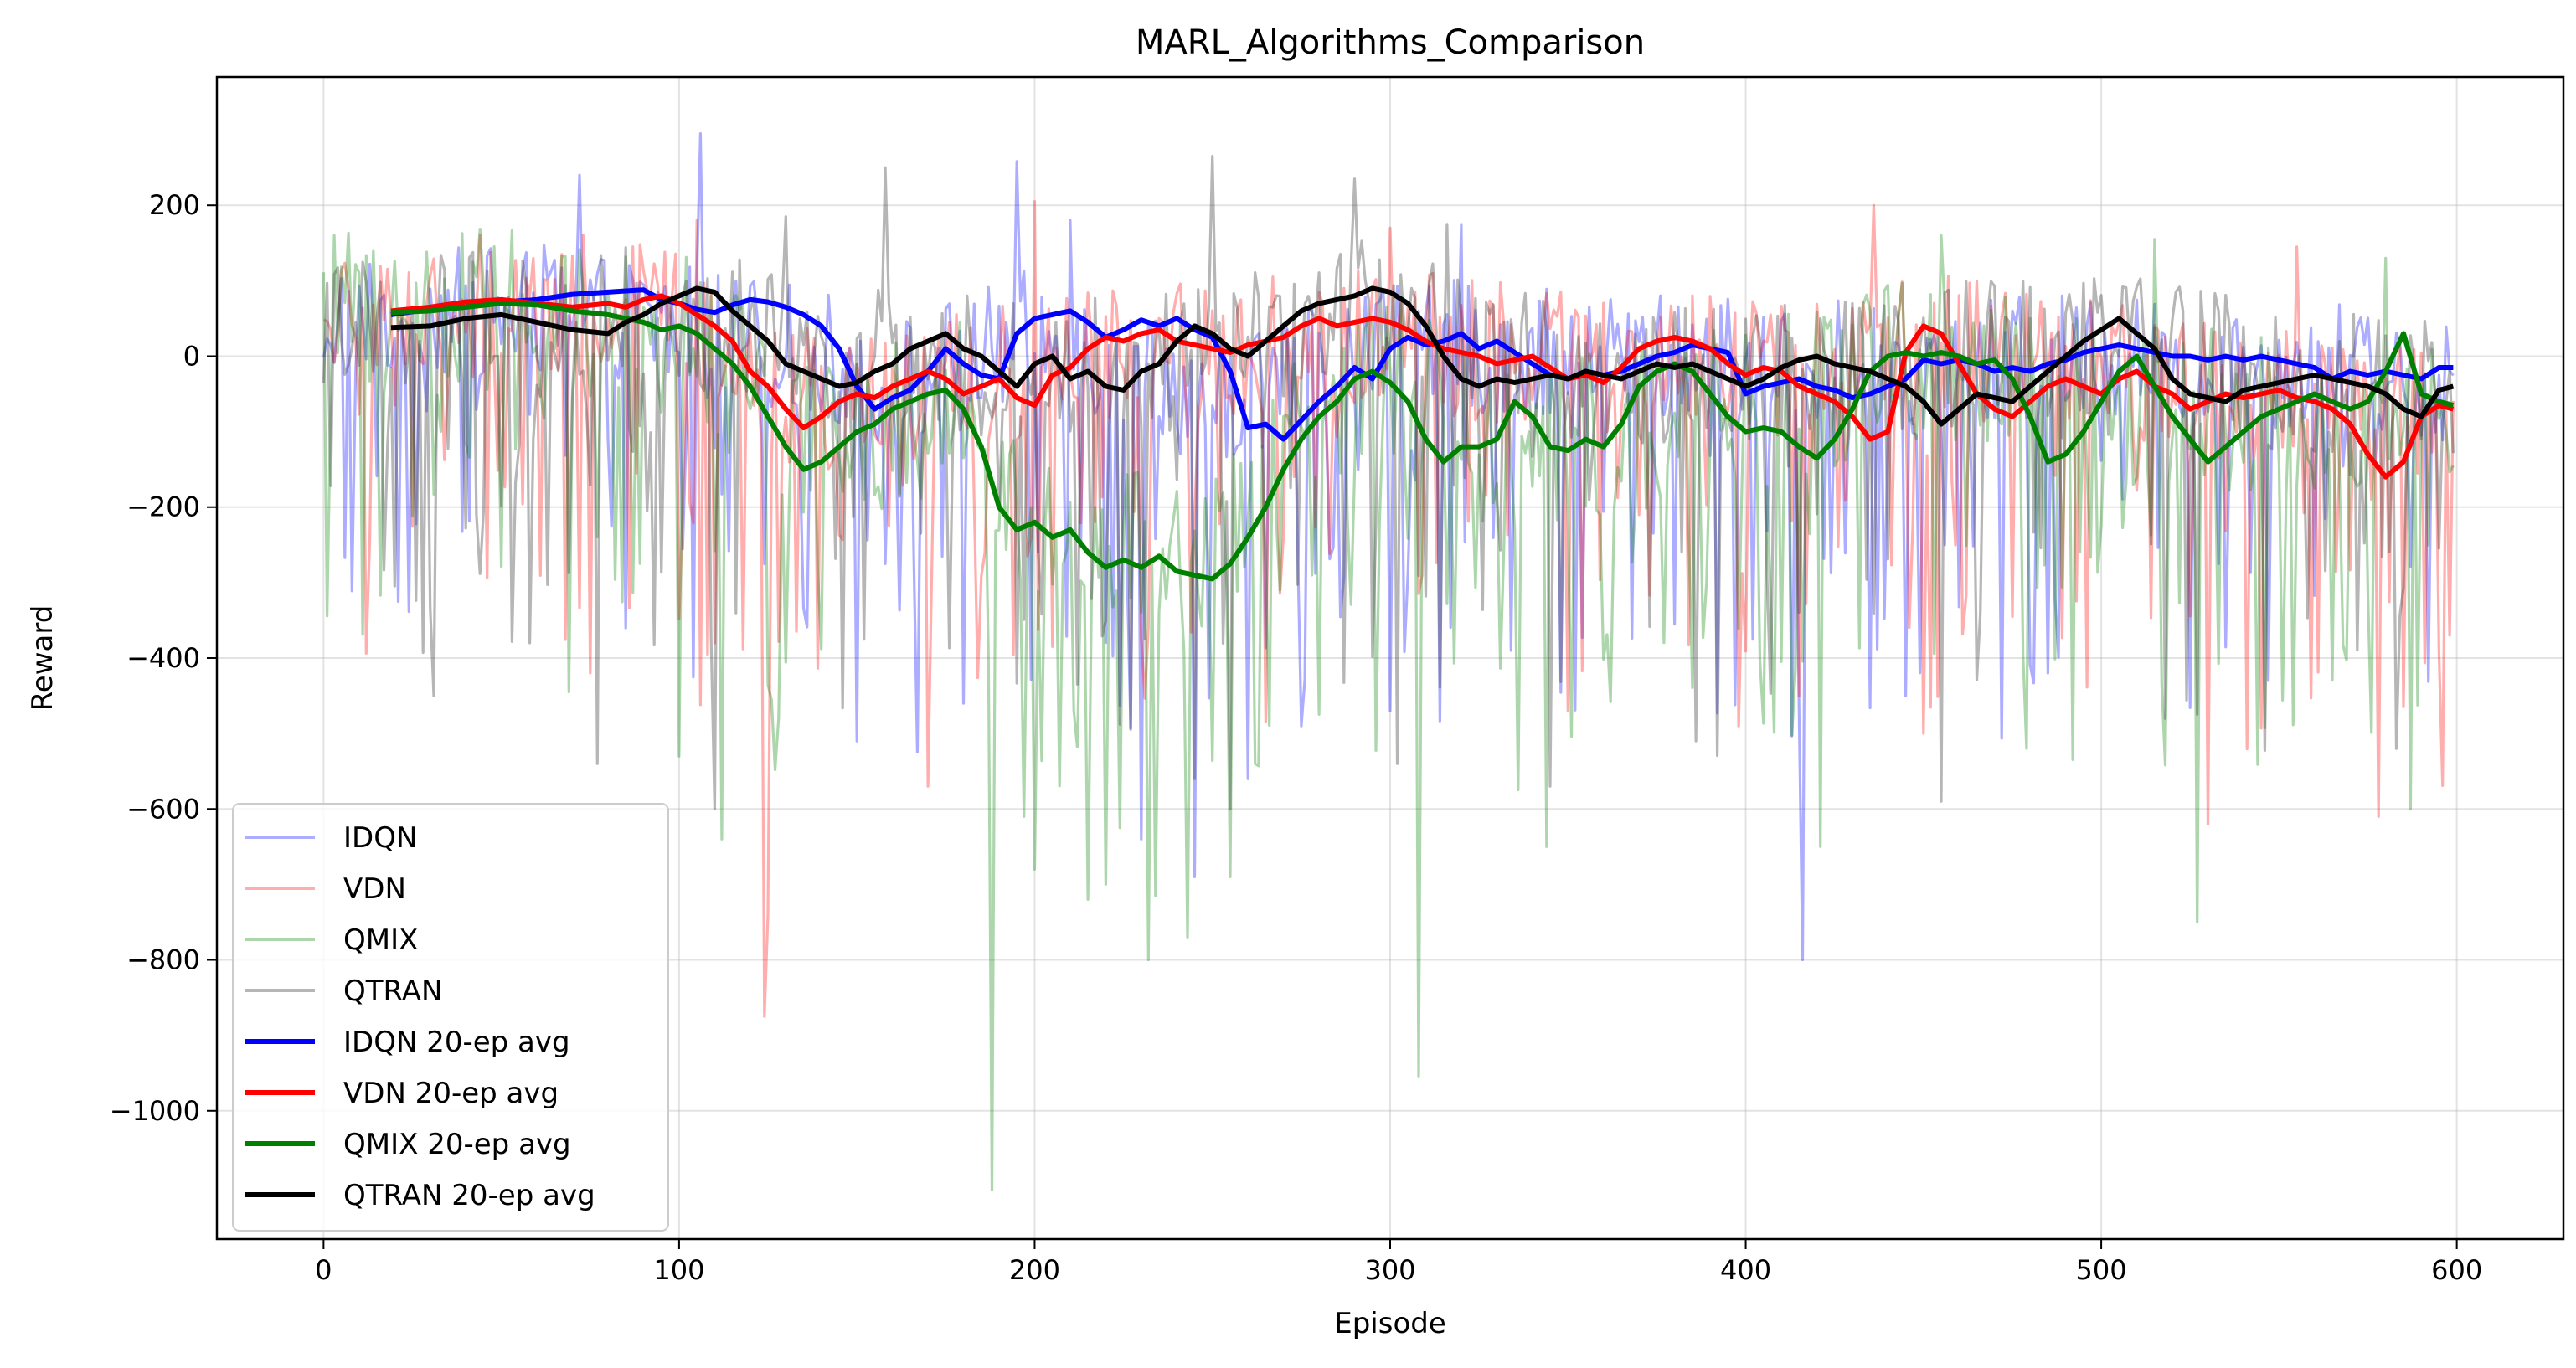 The image size is (2576, 1368). I want to click on legend-label: QMIX 20-ep avg, so click(457, 1145).